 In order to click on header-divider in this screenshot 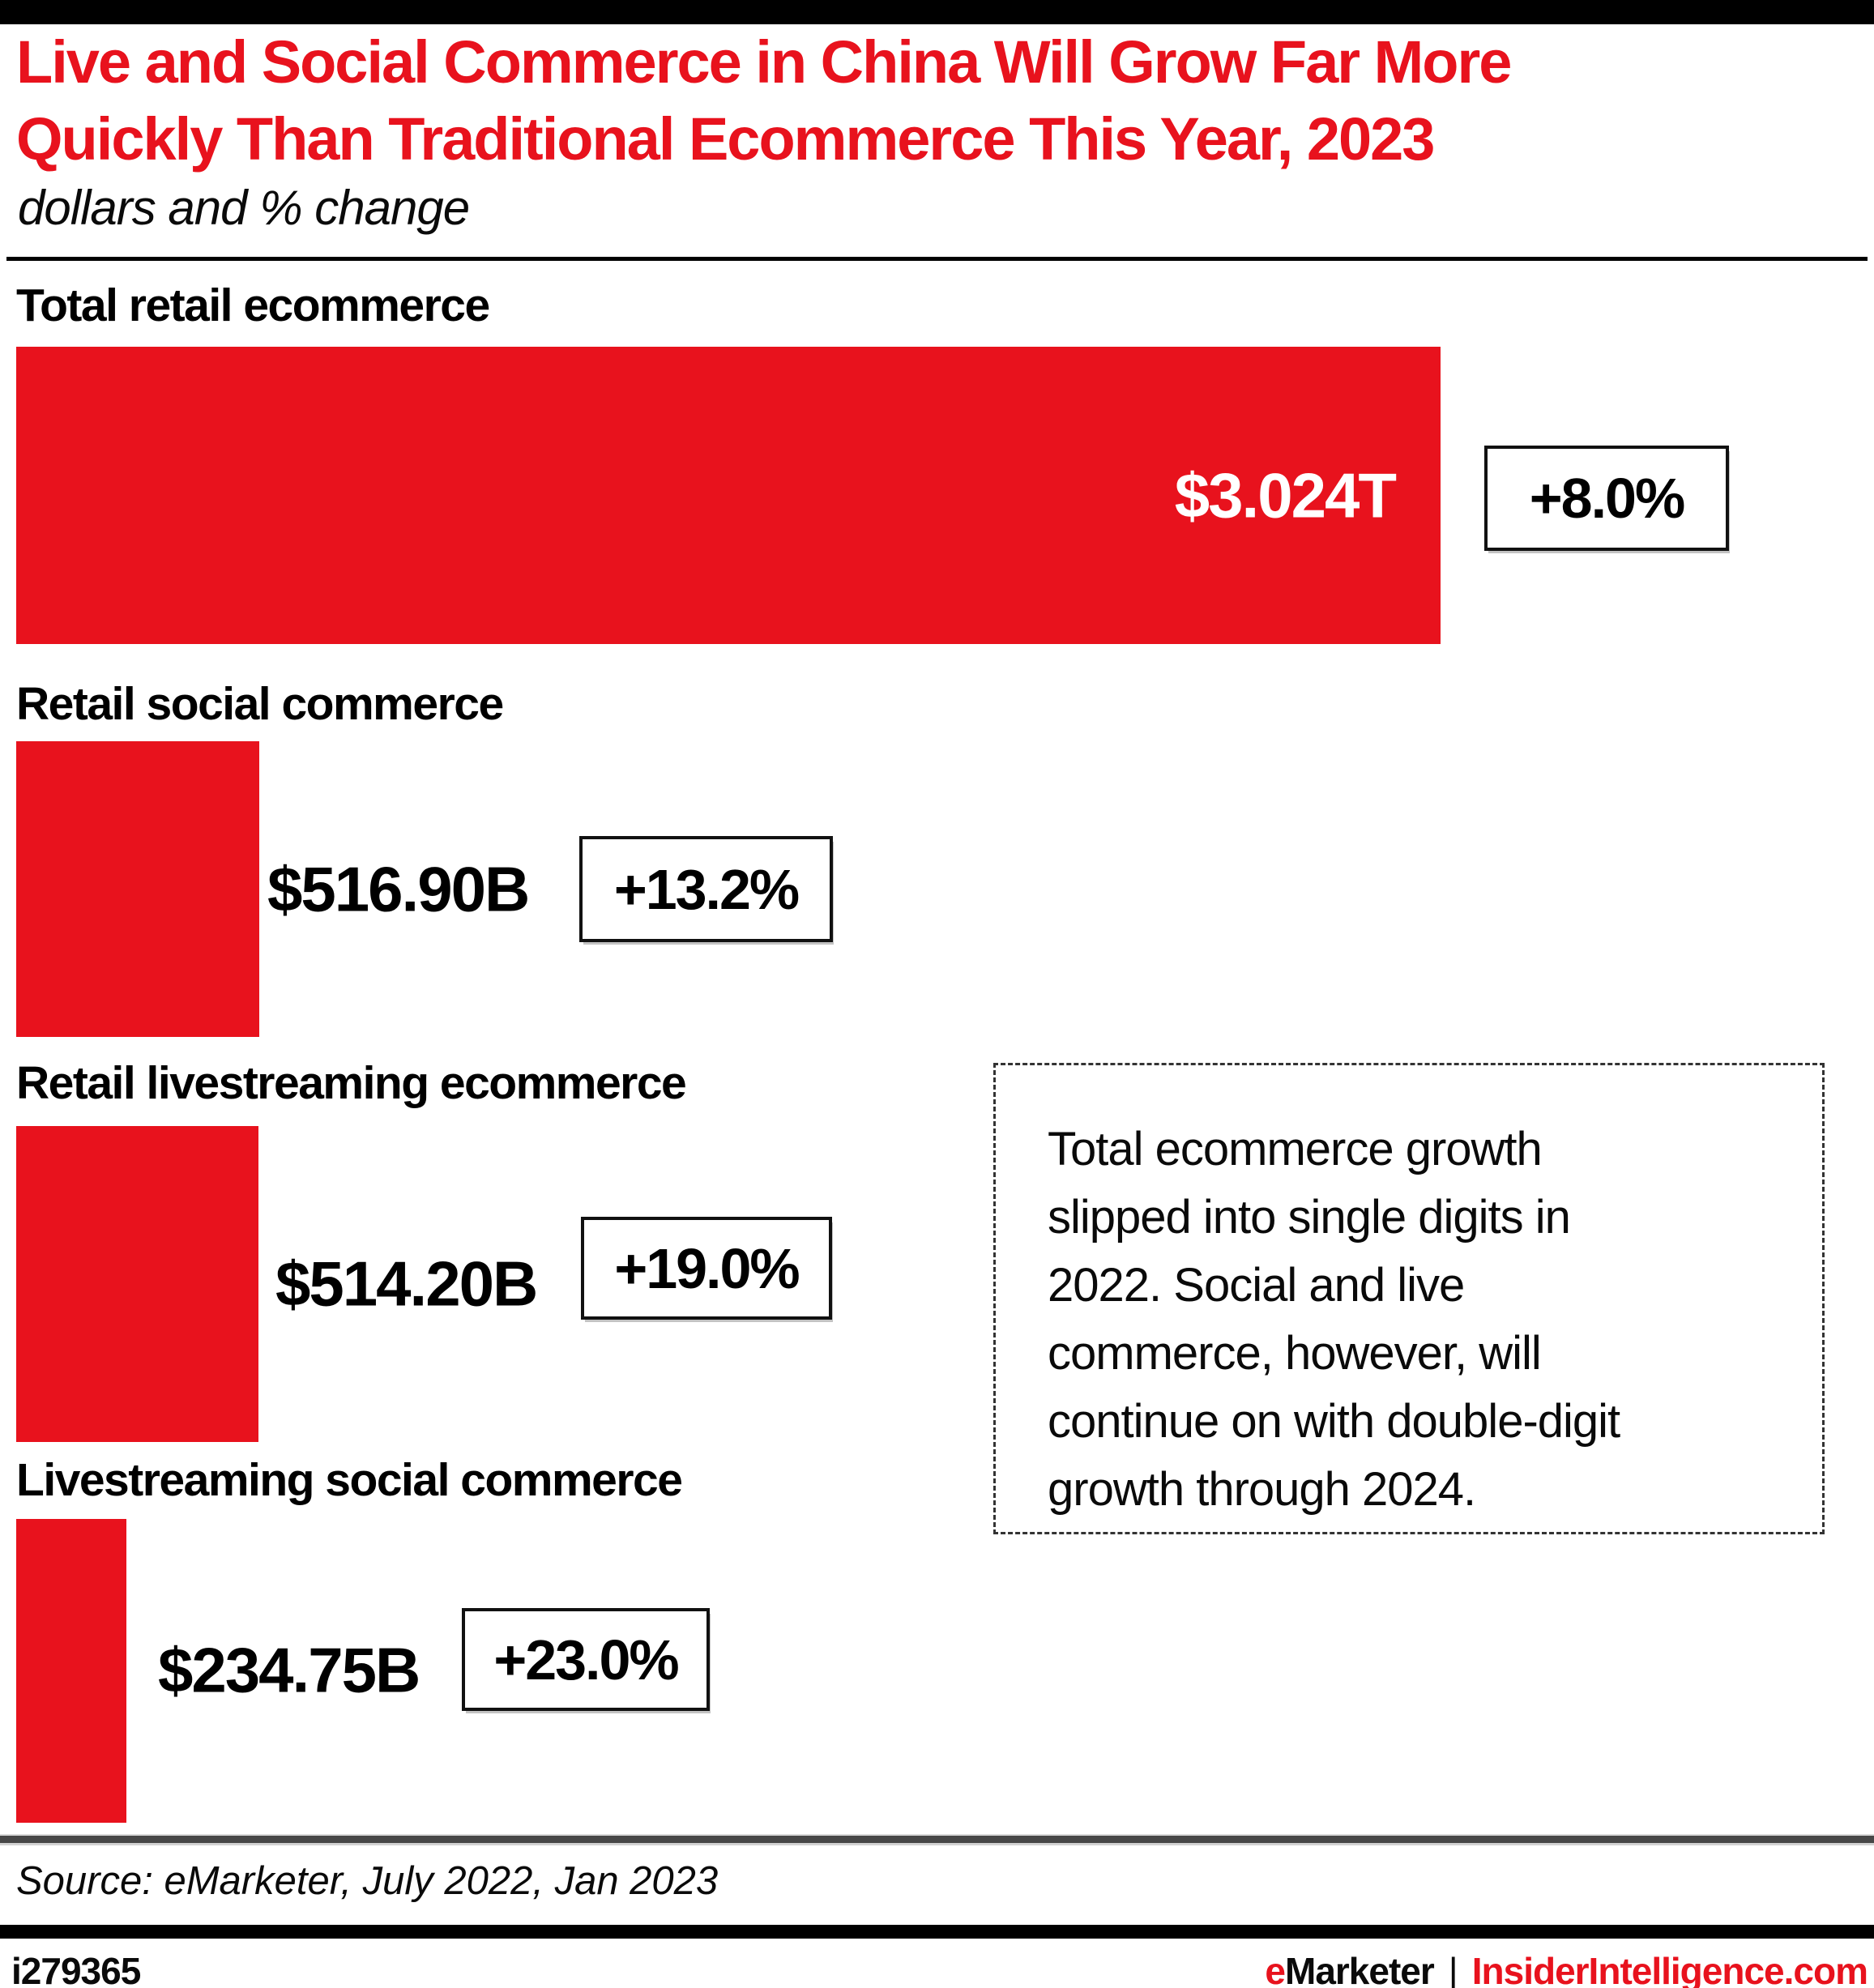, I will do `click(937, 259)`.